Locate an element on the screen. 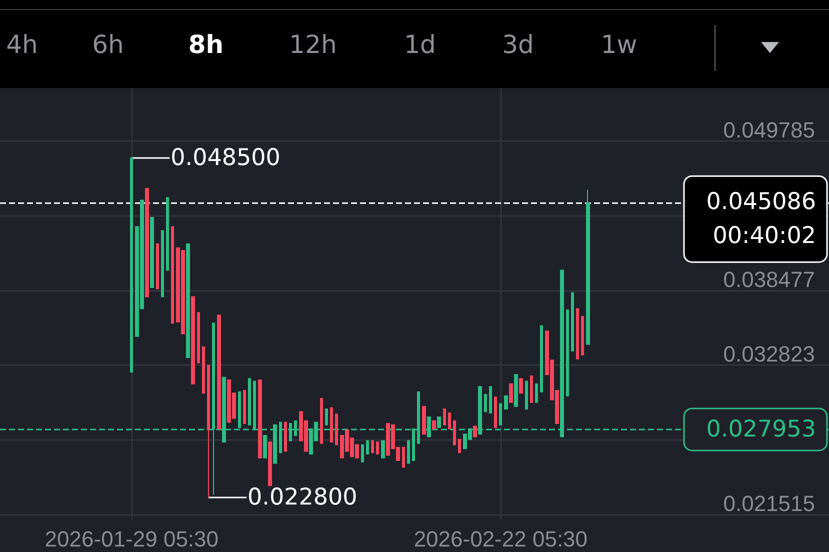  y-tick-label: 0.021515 is located at coordinates (769, 503).